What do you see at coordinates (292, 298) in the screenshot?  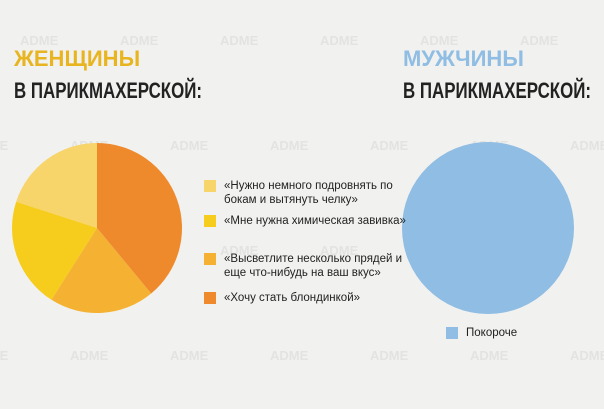 I see `legend-label: «Хочу стать блондинкой»` at bounding box center [292, 298].